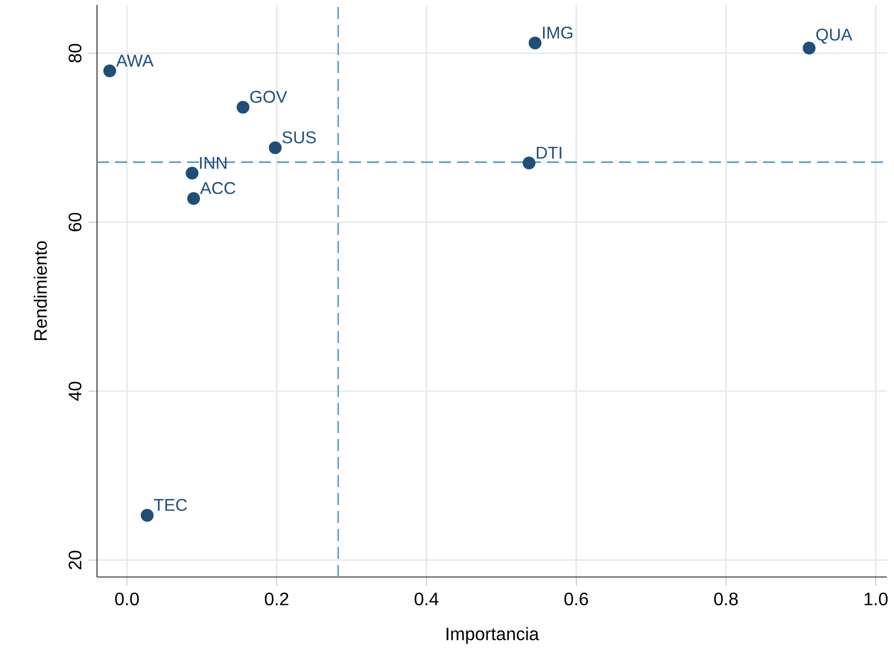 Image resolution: width=894 pixels, height=660 pixels. Describe the element at coordinates (576, 599) in the screenshot. I see `x-tick-label: 0.6` at that location.